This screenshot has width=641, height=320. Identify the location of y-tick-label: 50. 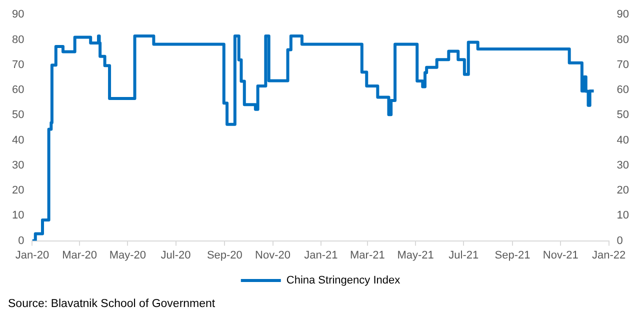
(18, 115).